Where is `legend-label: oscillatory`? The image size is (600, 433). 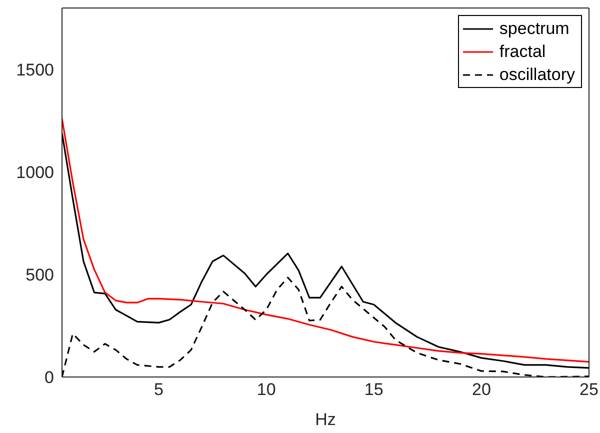
legend-label: oscillatory is located at coordinates (537, 75).